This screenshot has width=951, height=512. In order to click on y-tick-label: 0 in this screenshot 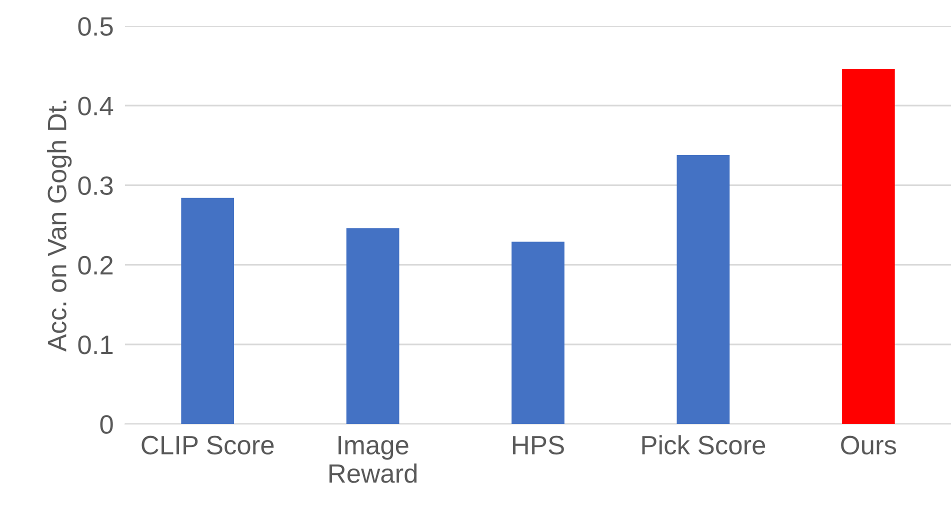, I will do `click(106, 424)`.